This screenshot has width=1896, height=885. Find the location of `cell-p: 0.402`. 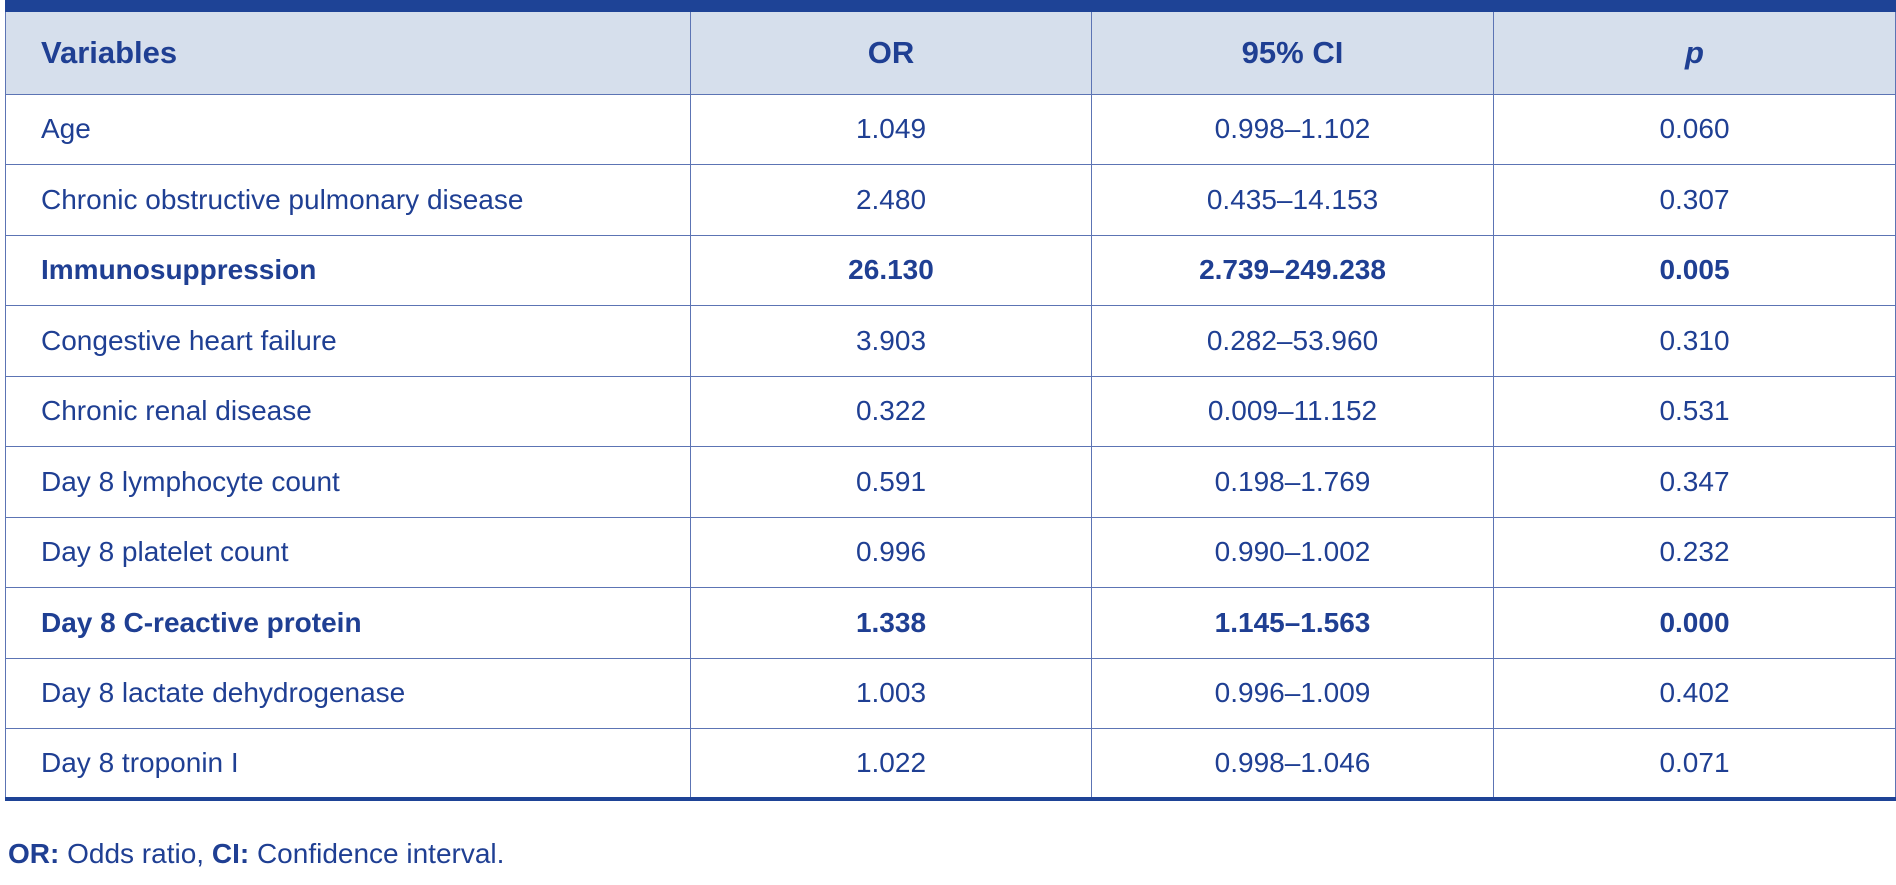

cell-p: 0.402 is located at coordinates (1694, 693).